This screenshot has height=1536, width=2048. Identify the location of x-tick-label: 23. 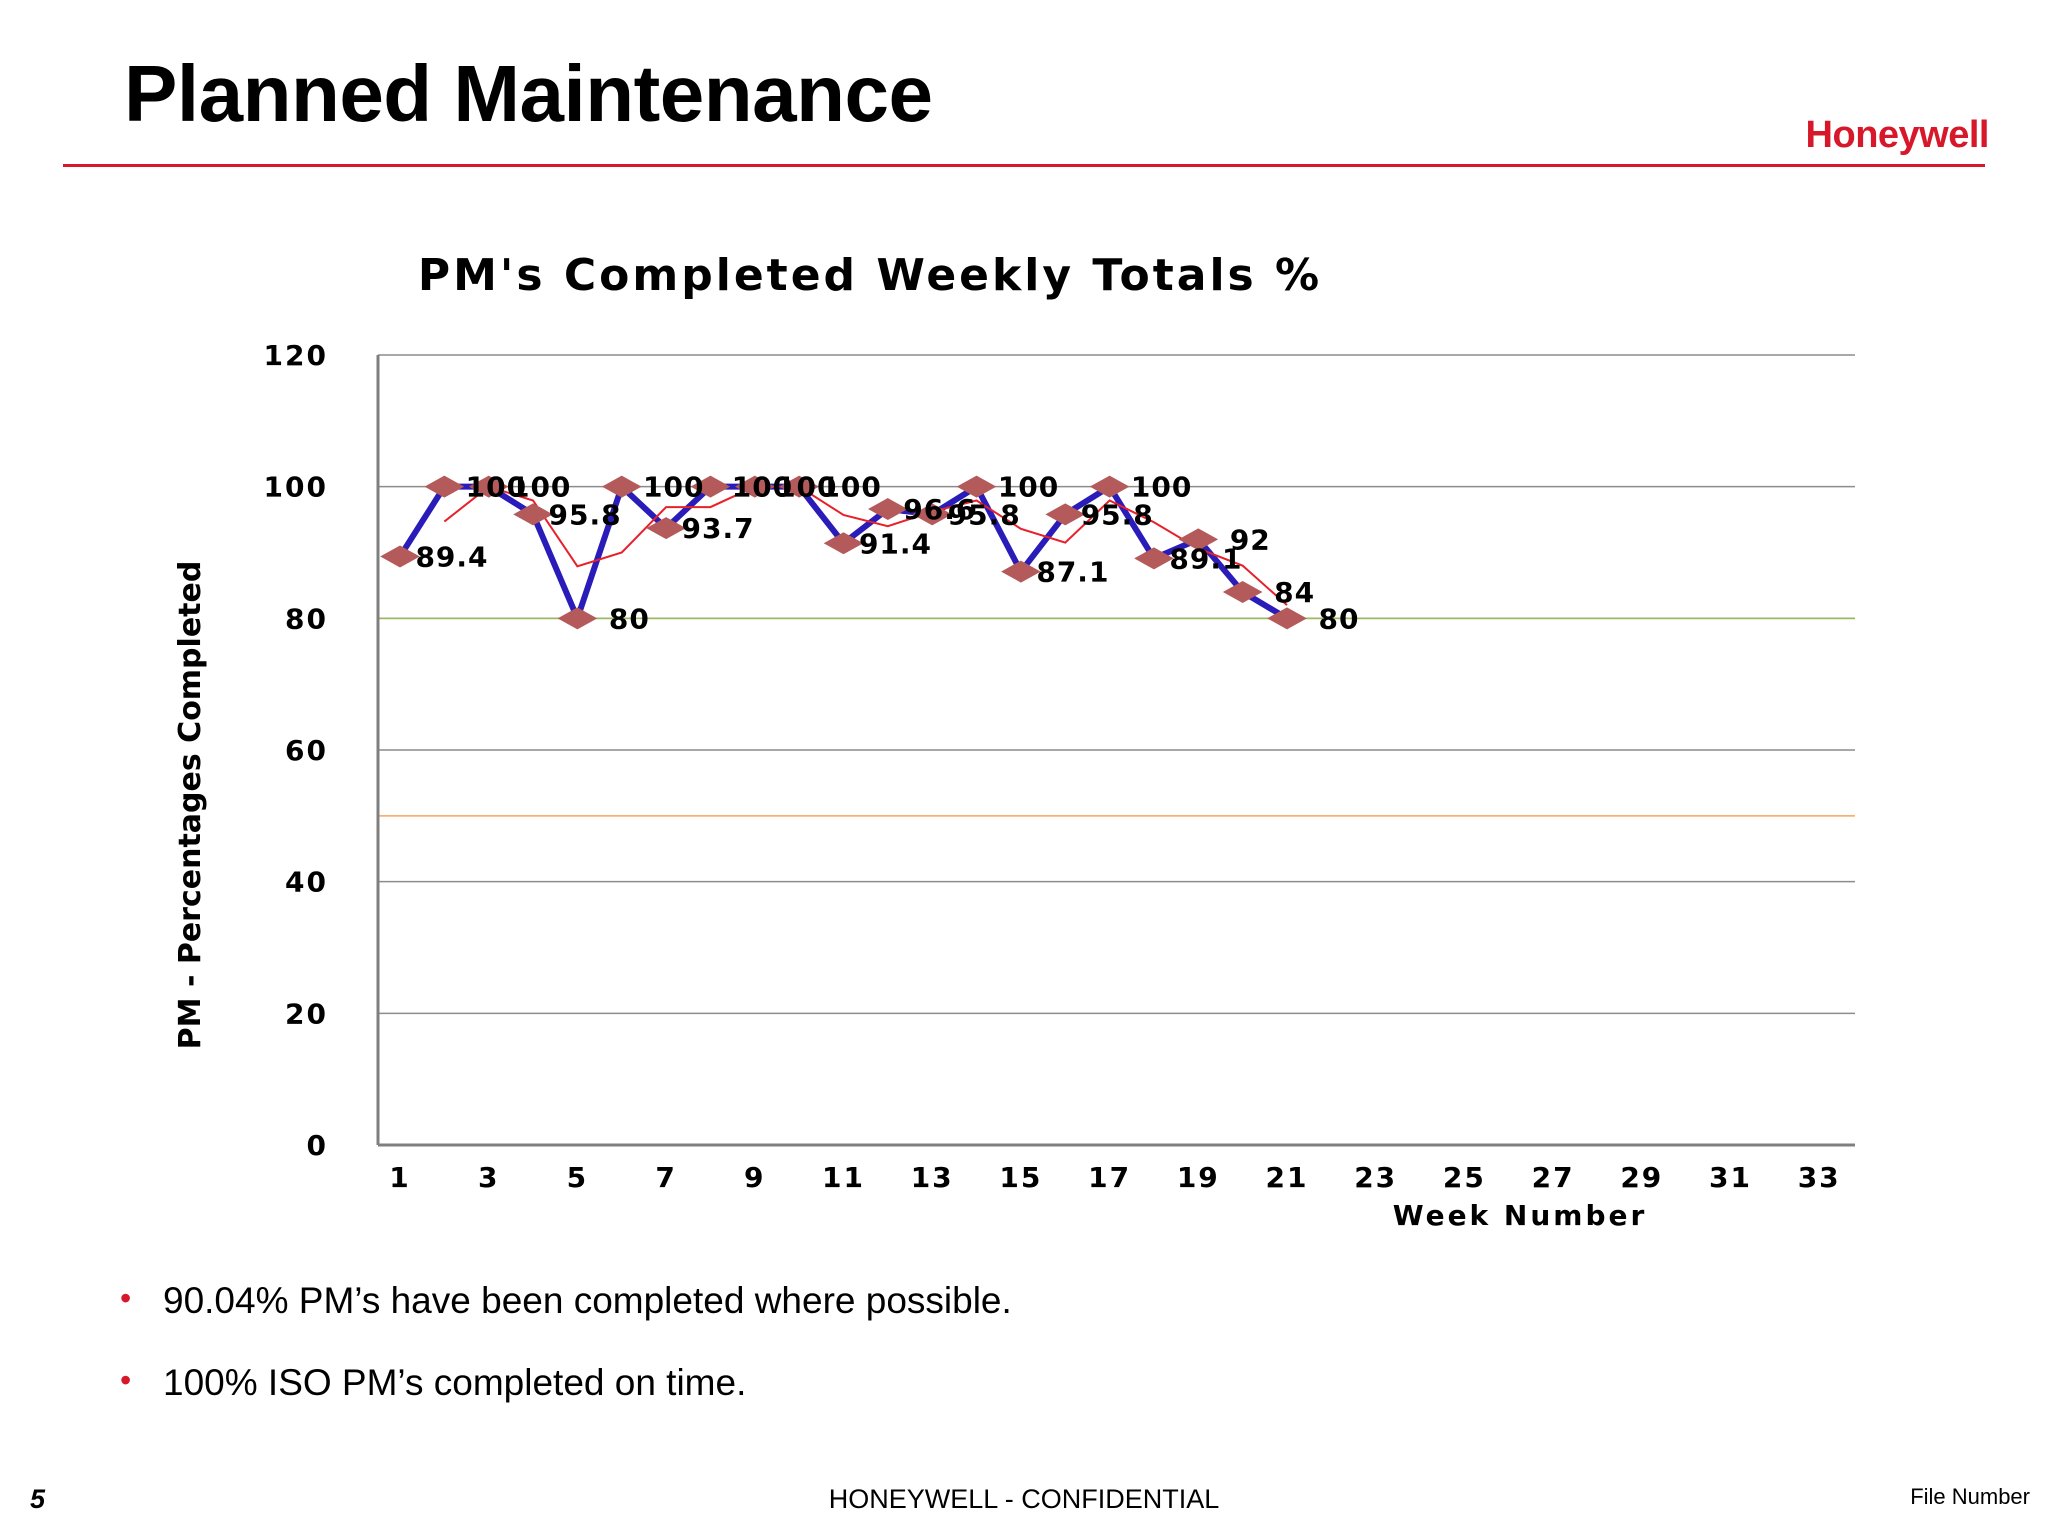
(1375, 1177).